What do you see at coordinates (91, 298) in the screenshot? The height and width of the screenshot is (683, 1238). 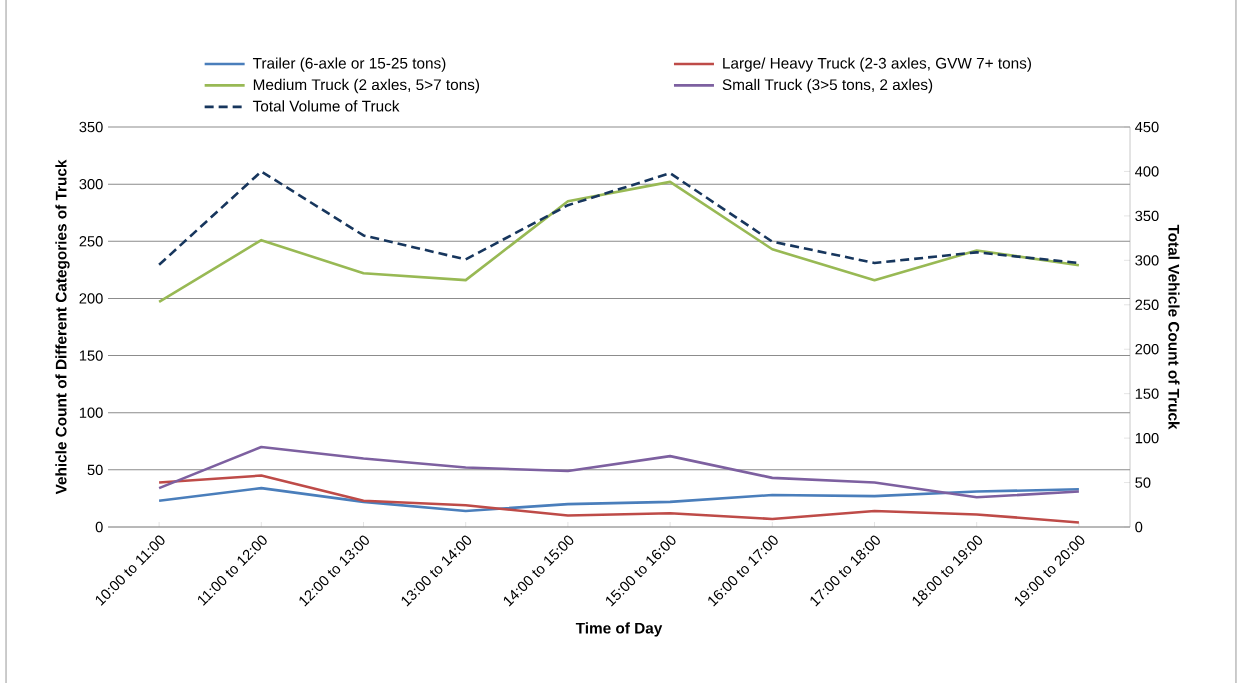 I see `y-tick-label: 200` at bounding box center [91, 298].